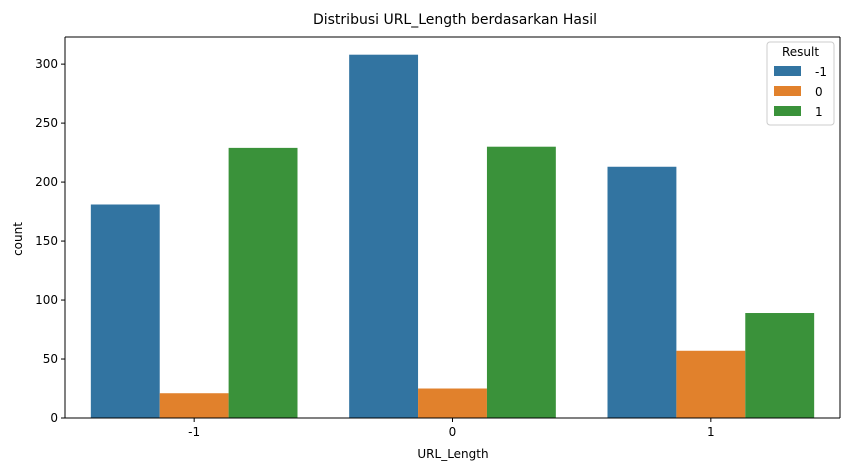  I want to click on legend-label: 1, so click(819, 112).